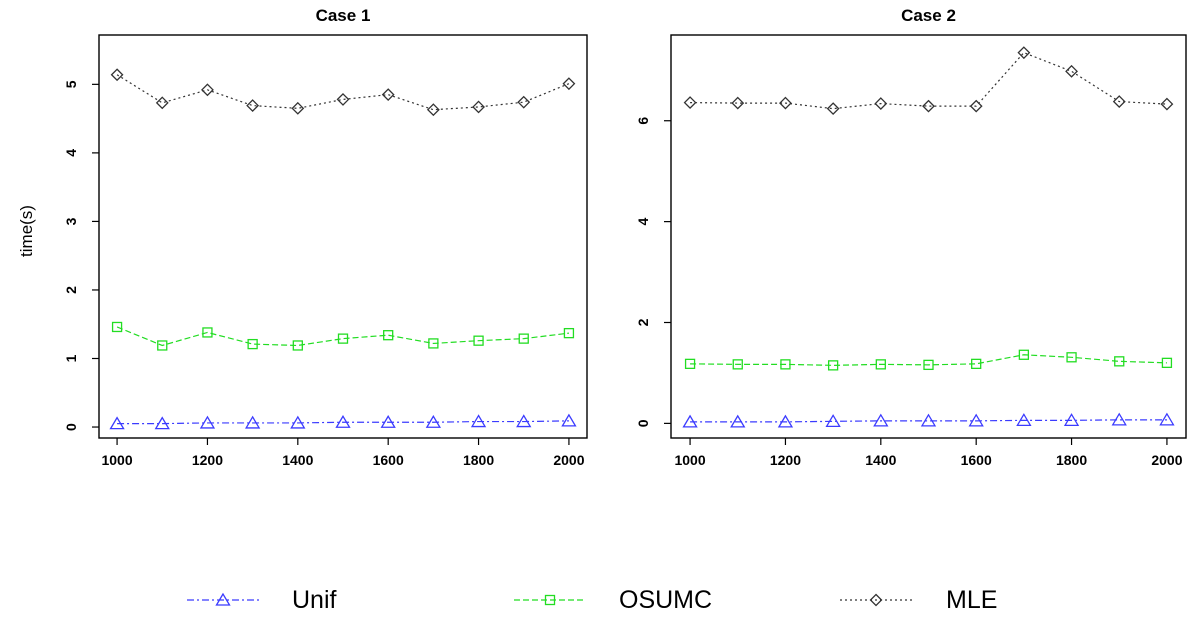  What do you see at coordinates (665, 600) in the screenshot?
I see `legend-label: OSUMC` at bounding box center [665, 600].